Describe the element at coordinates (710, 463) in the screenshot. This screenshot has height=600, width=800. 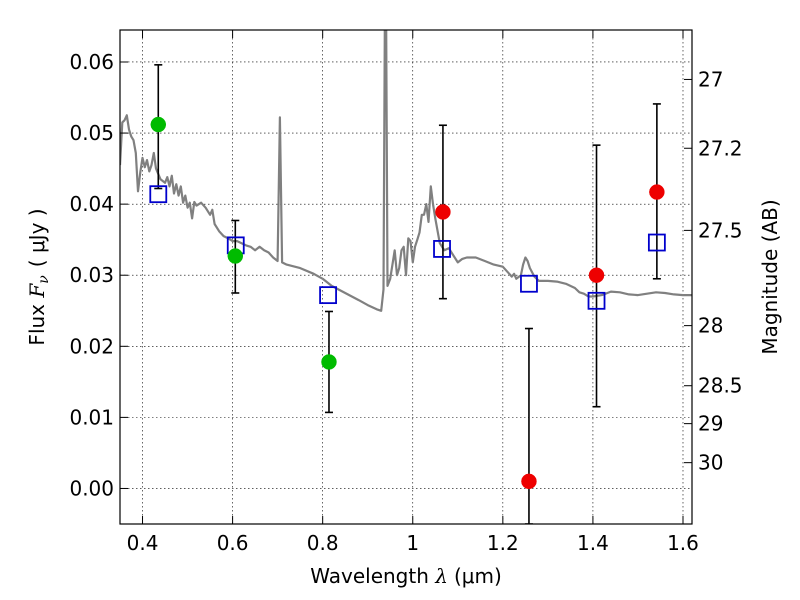
I see `y2-tick-label: 30` at that location.